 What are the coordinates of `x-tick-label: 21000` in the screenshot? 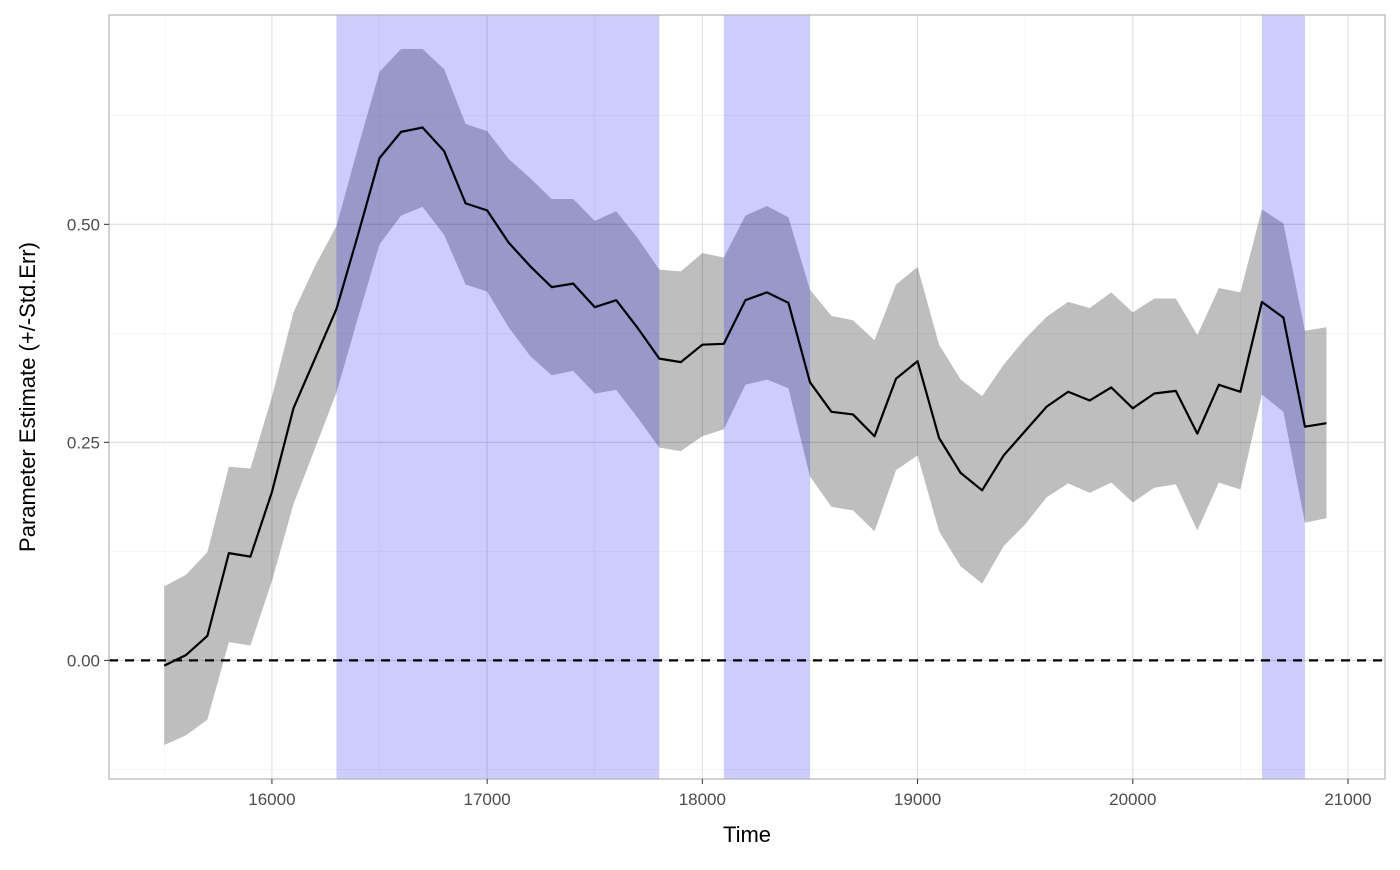 It's located at (1347, 799).